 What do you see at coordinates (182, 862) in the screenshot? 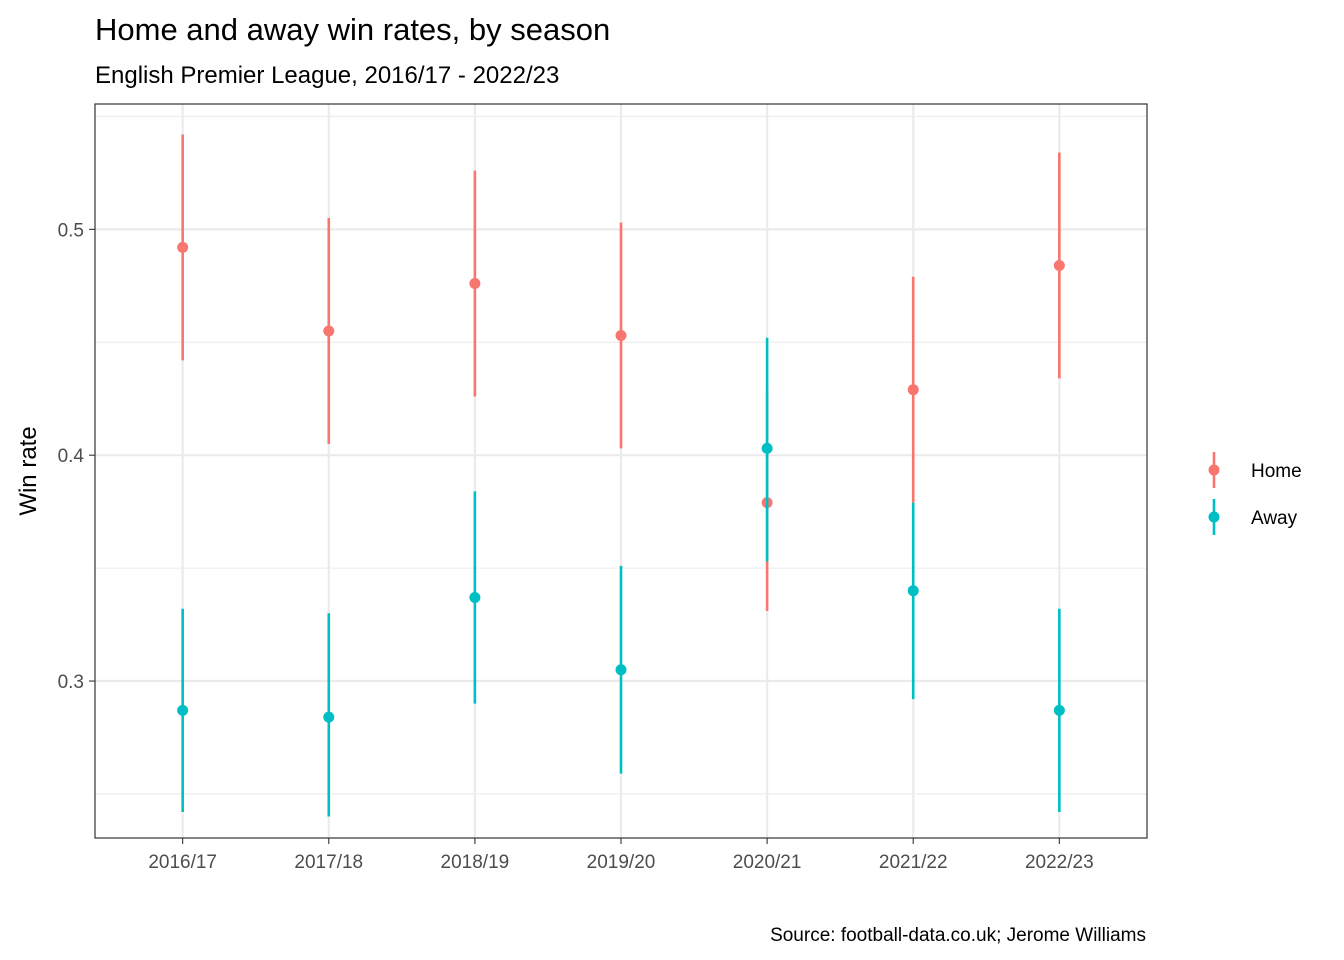
I see `x-tick-label: 2016/17` at bounding box center [182, 862].